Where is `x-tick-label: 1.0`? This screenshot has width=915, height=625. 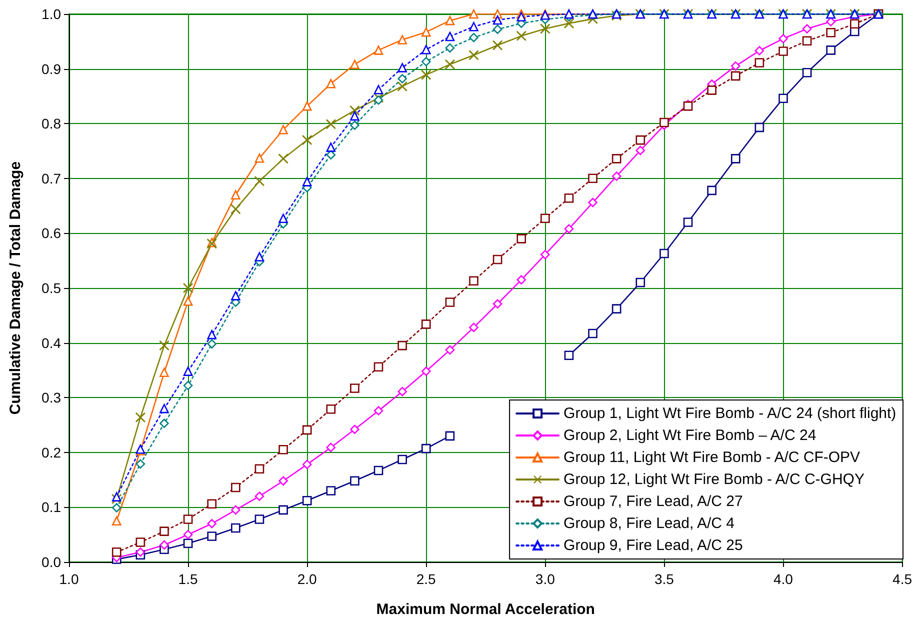 x-tick-label: 1.0 is located at coordinates (69, 579).